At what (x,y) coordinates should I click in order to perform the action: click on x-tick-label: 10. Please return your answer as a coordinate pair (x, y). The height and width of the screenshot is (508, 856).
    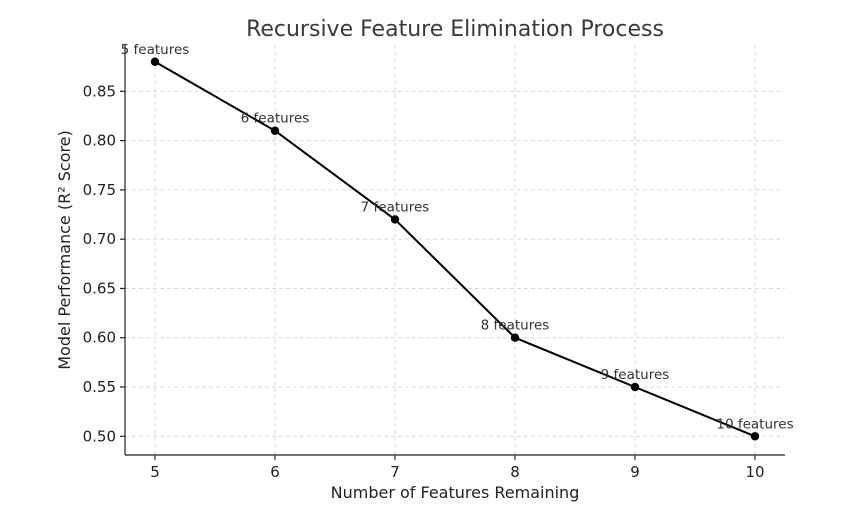
    Looking at the image, I should click on (754, 472).